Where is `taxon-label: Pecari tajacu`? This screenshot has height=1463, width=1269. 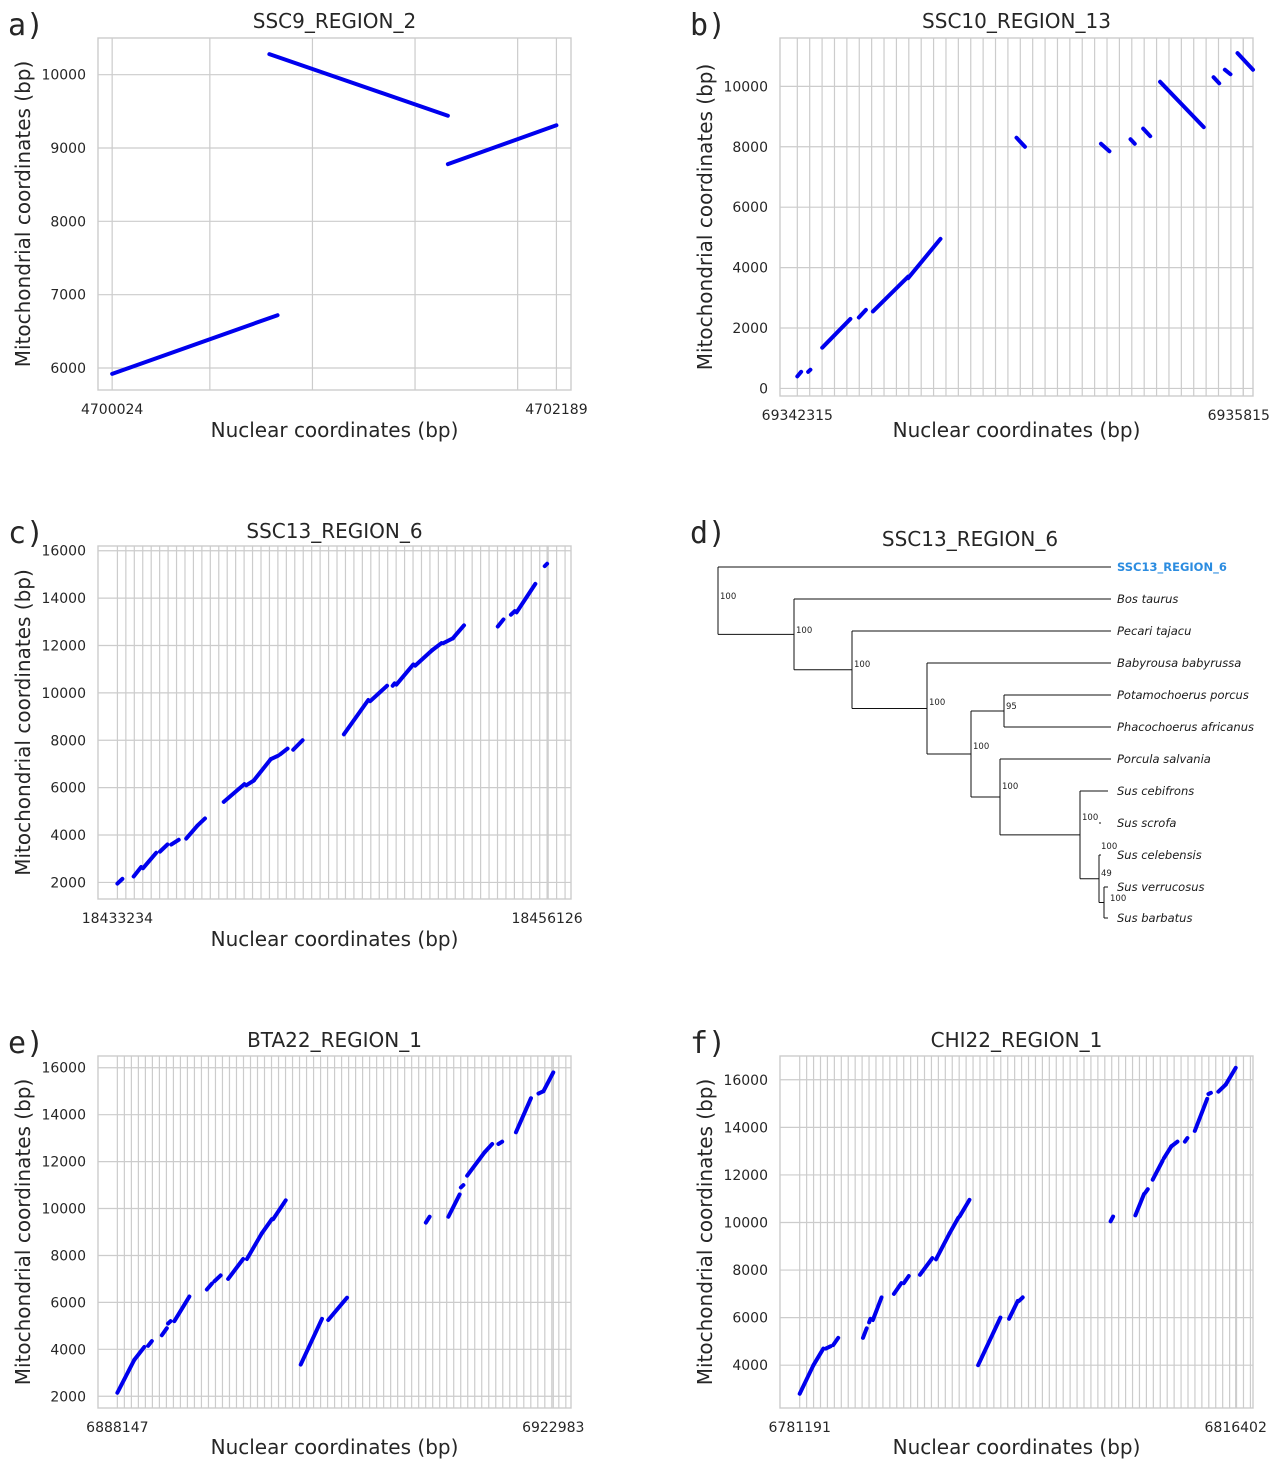
taxon-label: Pecari tajacu is located at coordinates (1154, 631).